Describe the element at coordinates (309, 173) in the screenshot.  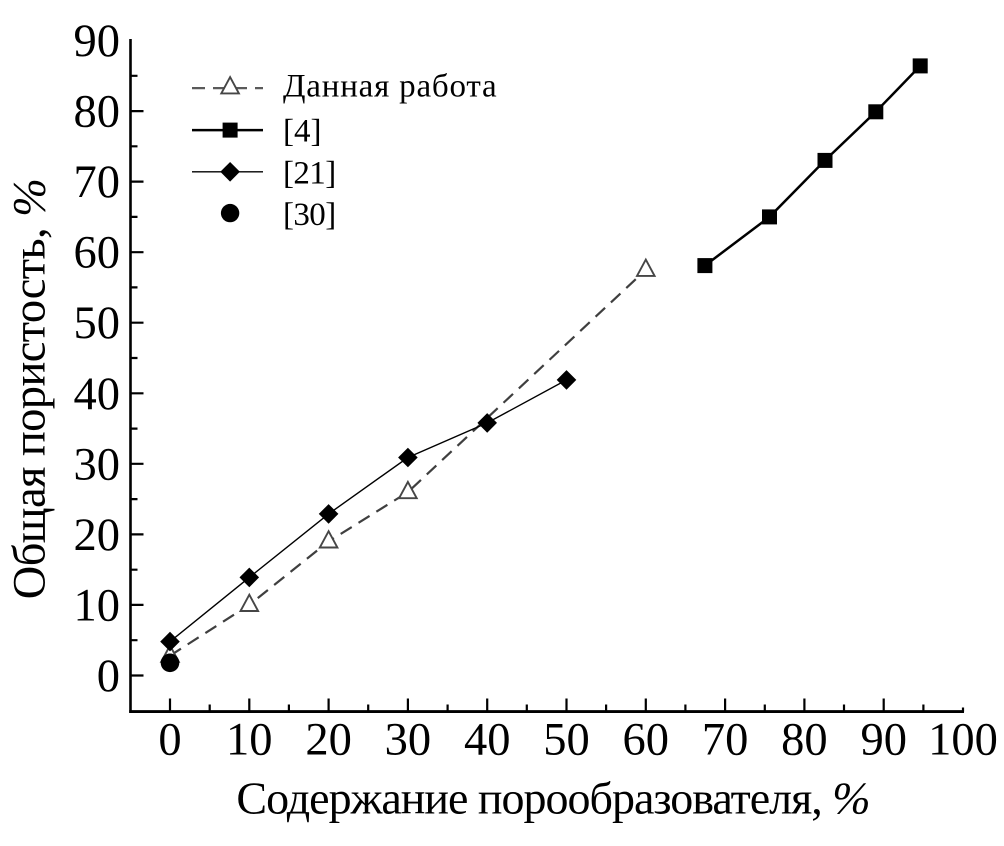
I see `svg-text: [21]` at that location.